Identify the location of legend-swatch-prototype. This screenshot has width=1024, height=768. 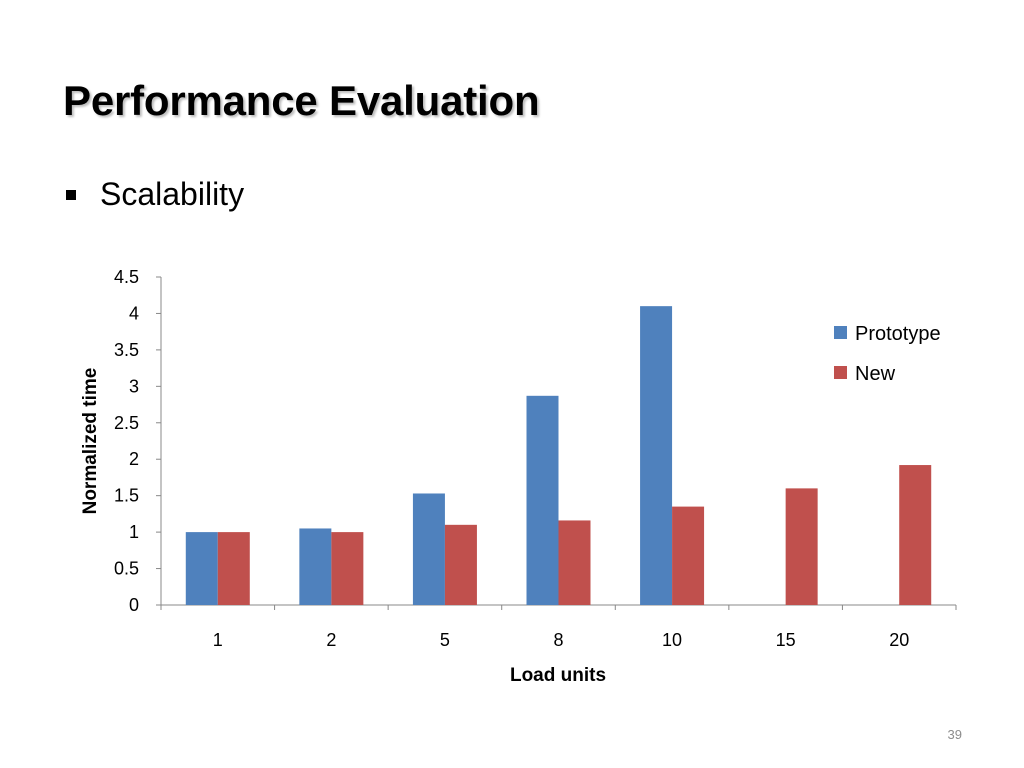
(840, 332).